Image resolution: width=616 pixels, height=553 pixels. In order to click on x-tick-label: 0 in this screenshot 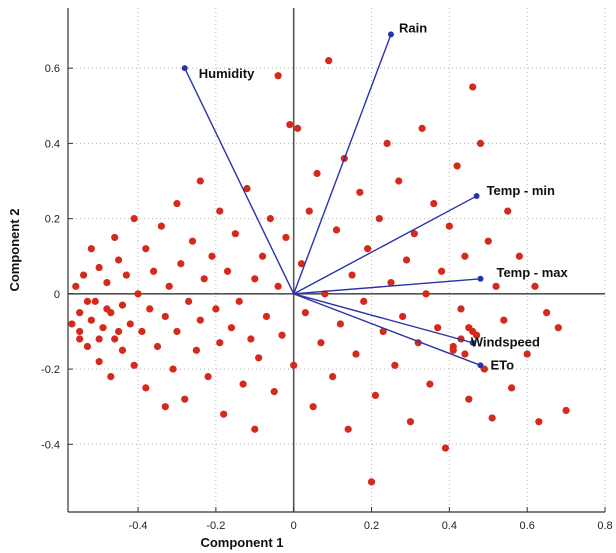, I will do `click(294, 526)`.